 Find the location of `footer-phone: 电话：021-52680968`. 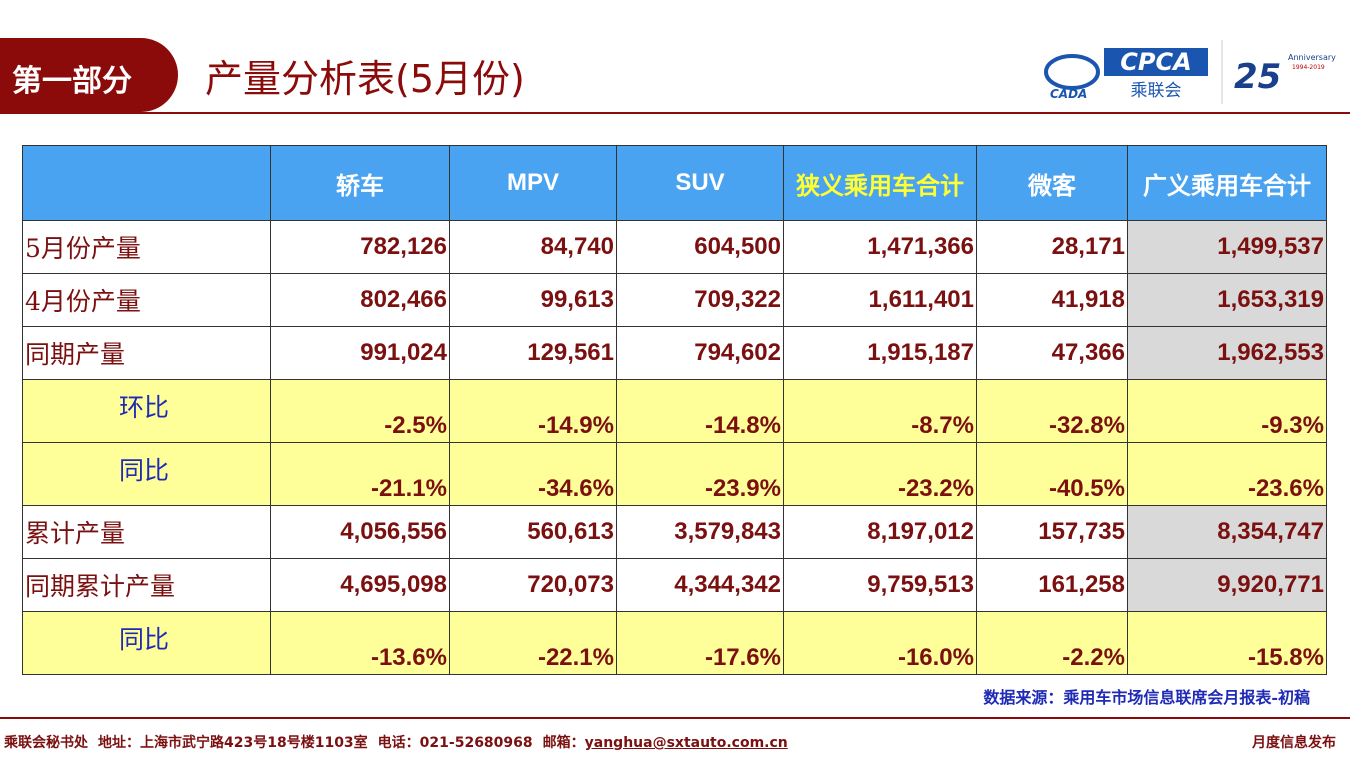

footer-phone: 电话：021-52680968 is located at coordinates (455, 743).